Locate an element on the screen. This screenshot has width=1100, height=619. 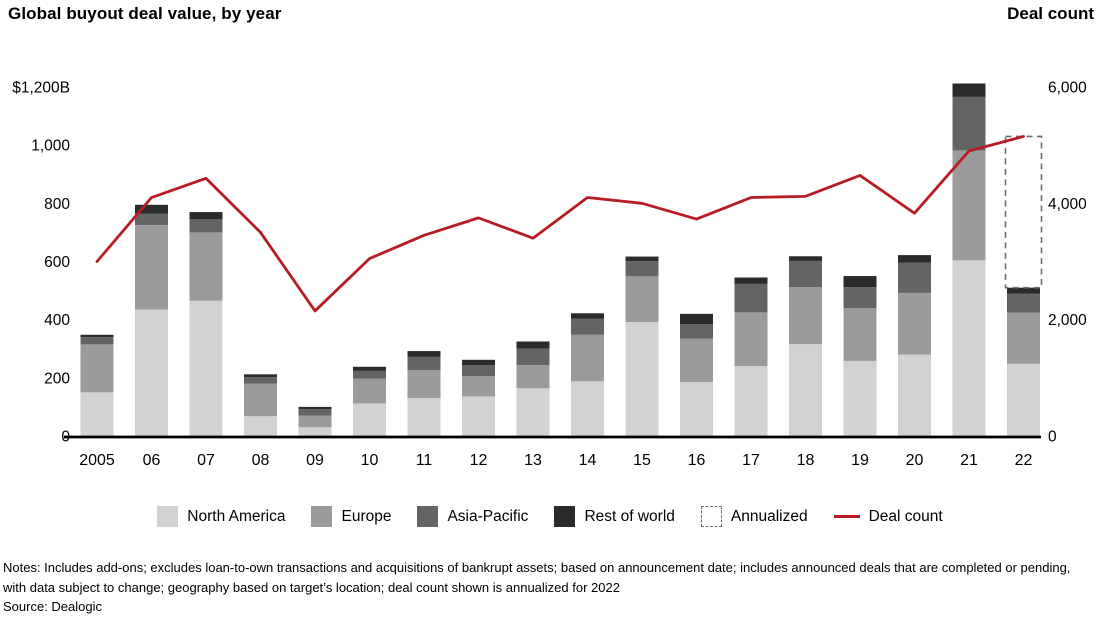
left-axis-tick: 600 is located at coordinates (57, 262).